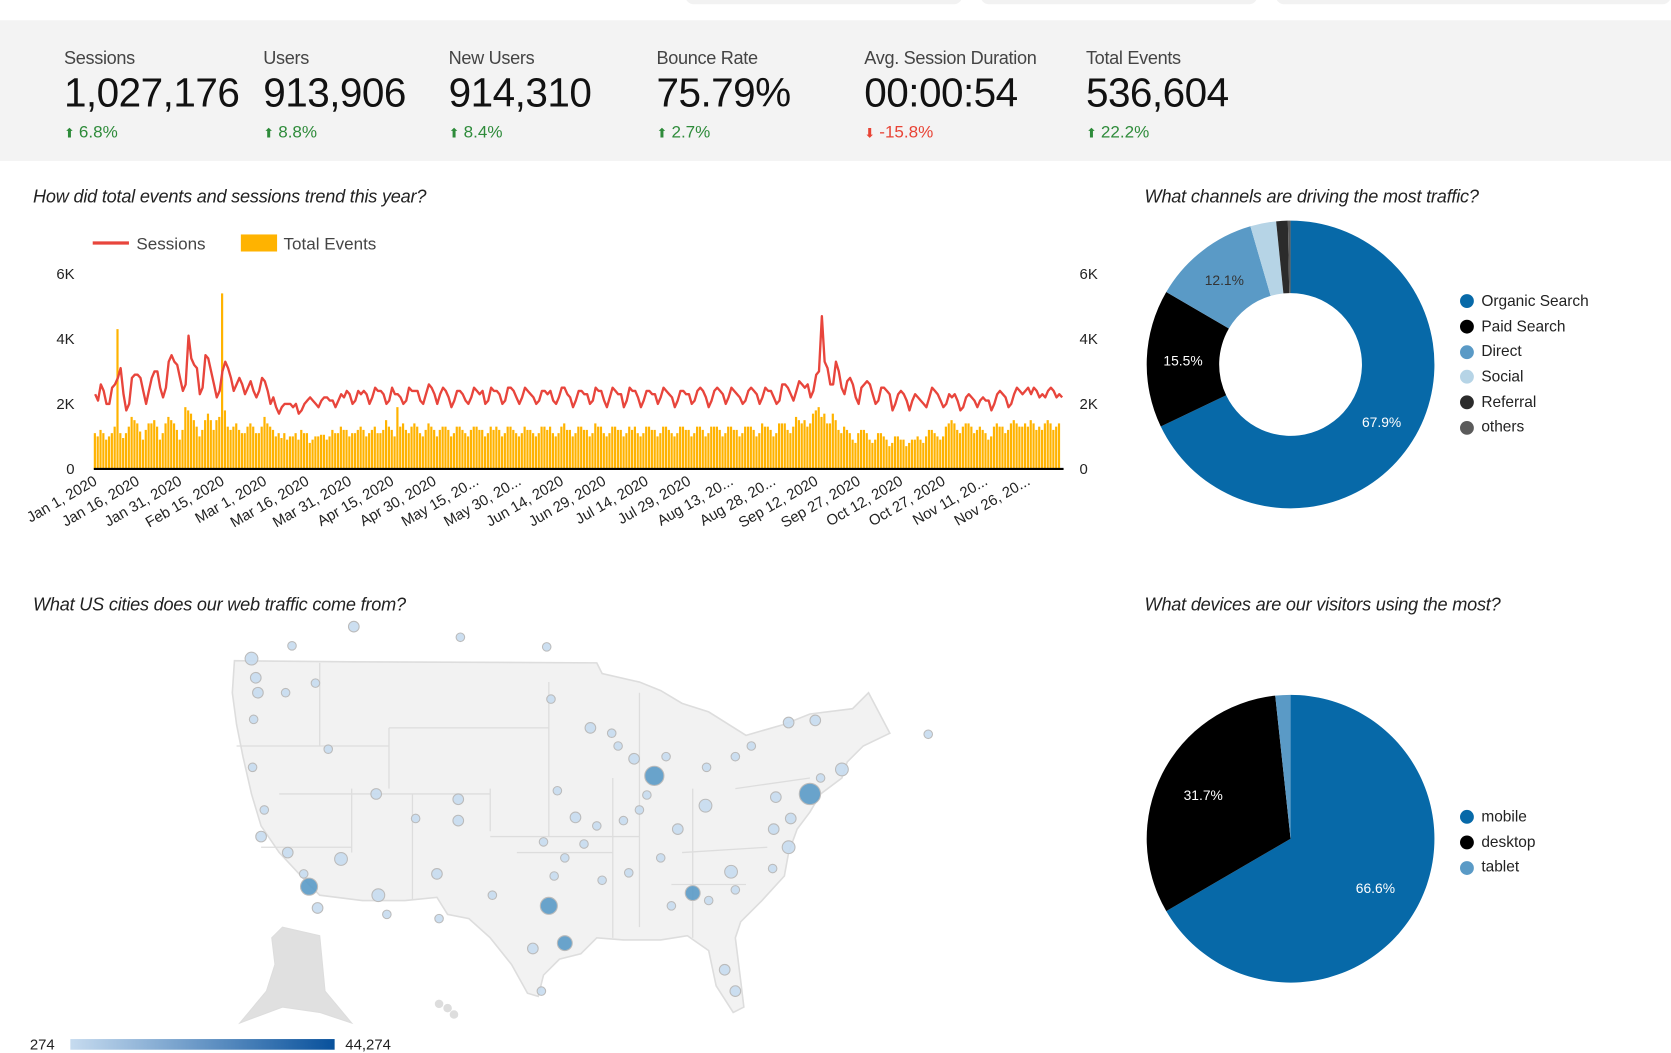 The image size is (1671, 1053). What do you see at coordinates (1297, 364) in the screenshot?
I see `slice-organic-search` at bounding box center [1297, 364].